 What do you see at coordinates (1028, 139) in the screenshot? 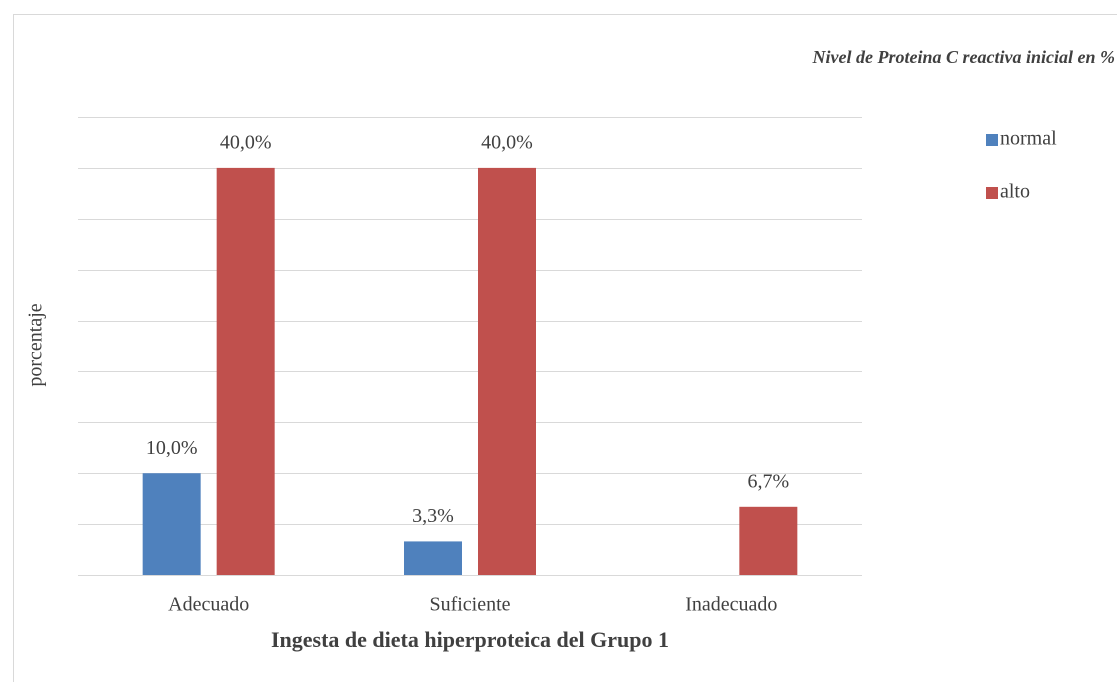
I see `legend-label: normal` at bounding box center [1028, 139].